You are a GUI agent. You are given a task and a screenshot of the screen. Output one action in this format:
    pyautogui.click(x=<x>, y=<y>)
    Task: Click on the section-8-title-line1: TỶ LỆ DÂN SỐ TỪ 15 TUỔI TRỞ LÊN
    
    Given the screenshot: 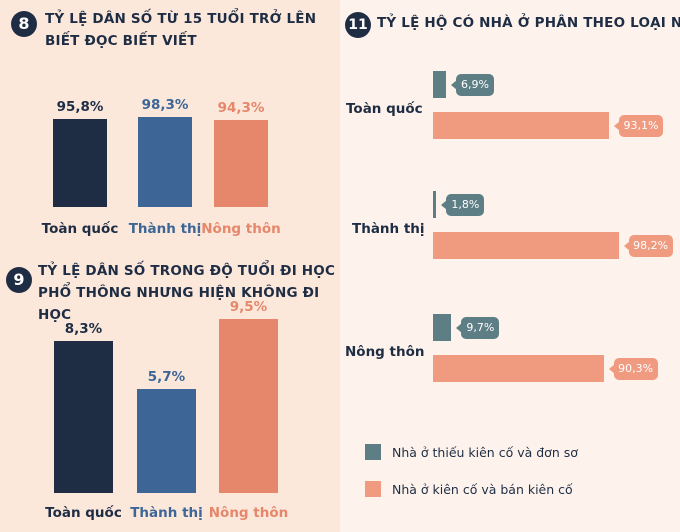 What is the action you would take?
    pyautogui.click(x=181, y=19)
    